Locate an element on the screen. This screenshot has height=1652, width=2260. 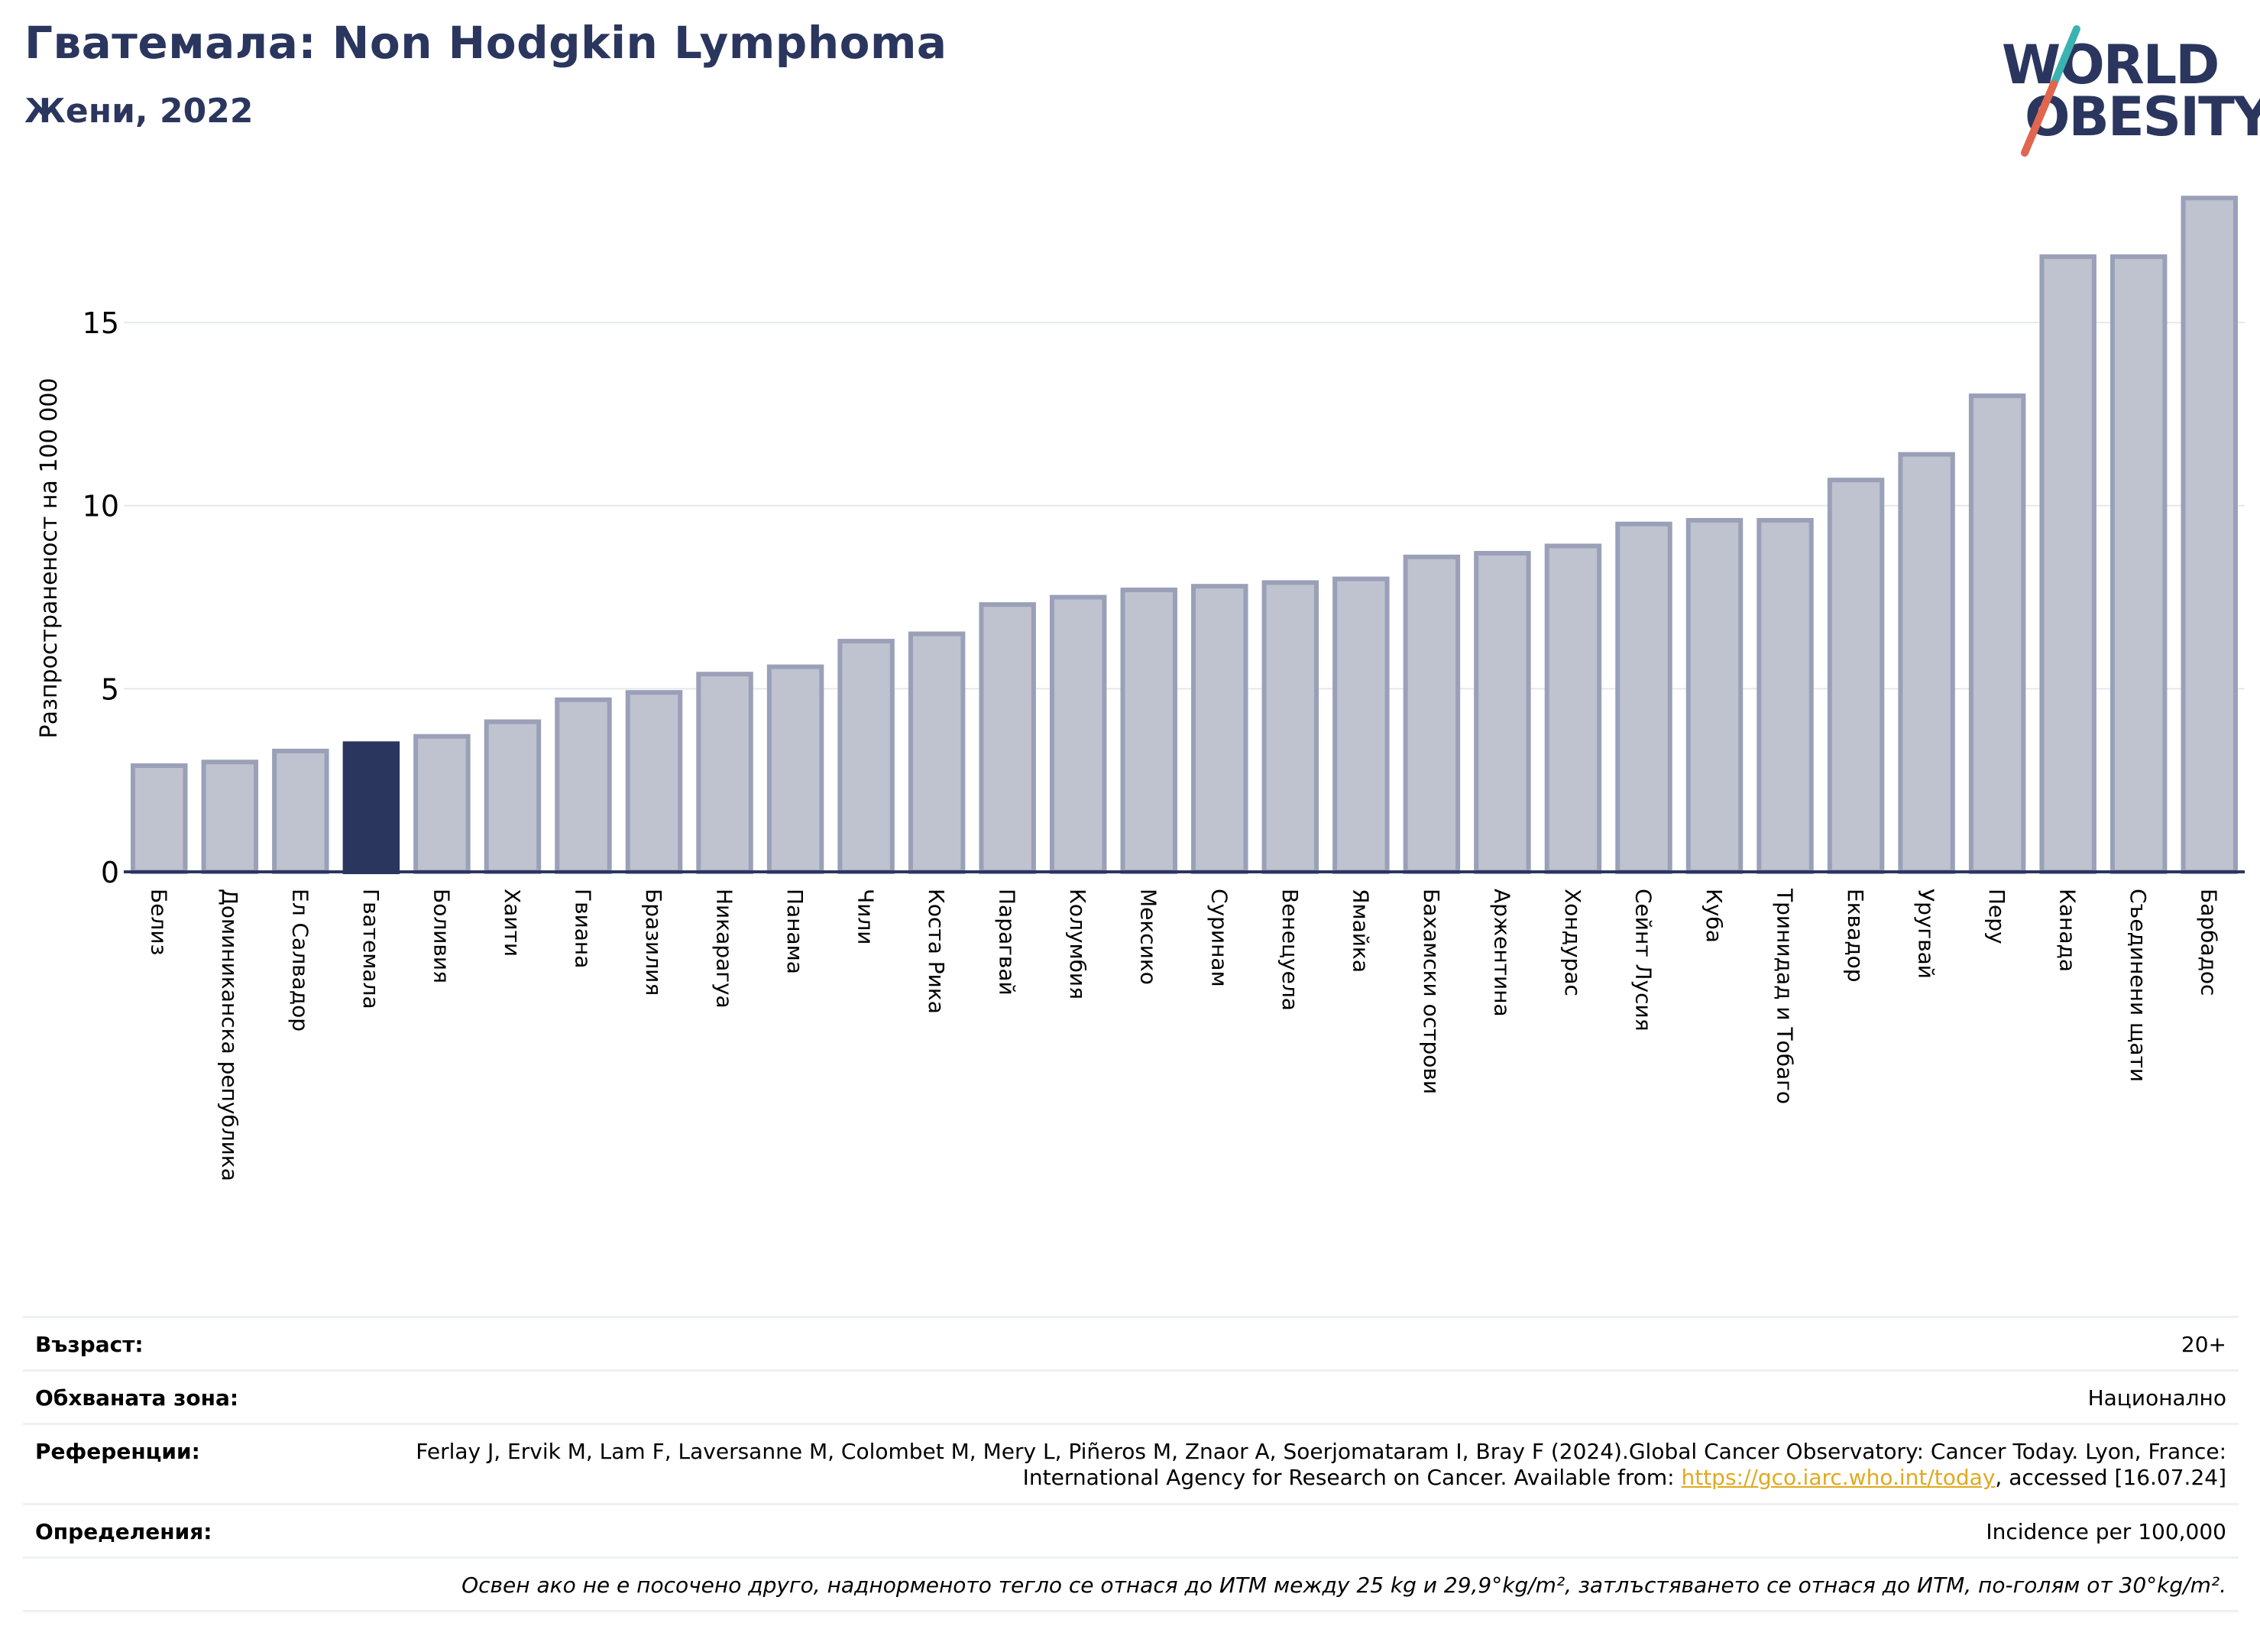
x-tick-label: Парагвай is located at coordinates (1007, 942).